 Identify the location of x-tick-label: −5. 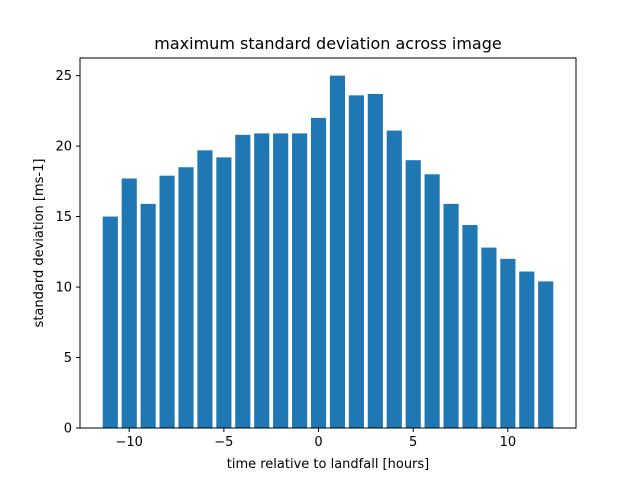
(223, 442).